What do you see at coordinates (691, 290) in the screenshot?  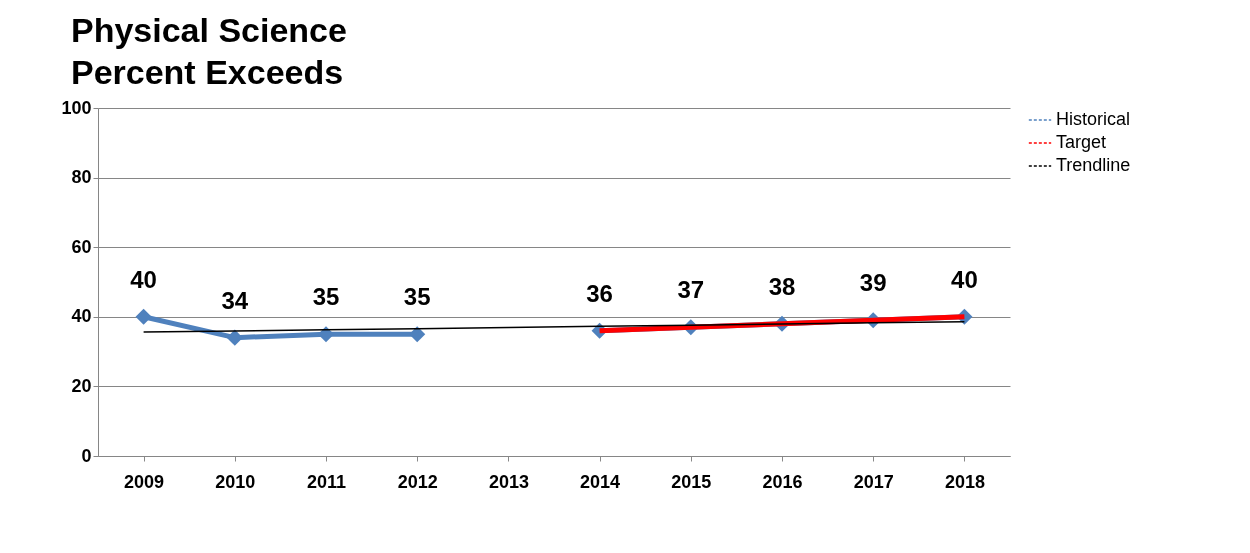 I see `data-label: 37` at bounding box center [691, 290].